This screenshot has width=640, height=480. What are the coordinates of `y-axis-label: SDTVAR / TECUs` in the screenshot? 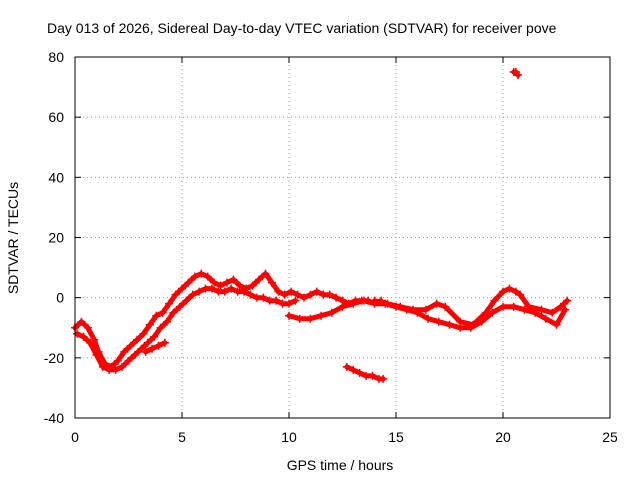 It's located at (13, 238).